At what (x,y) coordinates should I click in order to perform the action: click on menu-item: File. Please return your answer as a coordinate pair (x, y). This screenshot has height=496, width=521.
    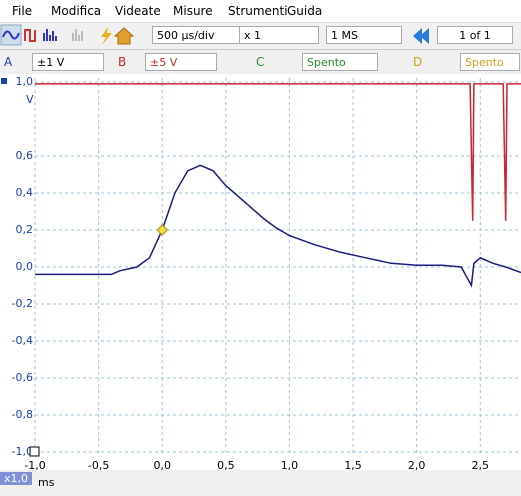
    Looking at the image, I should click on (22, 11).